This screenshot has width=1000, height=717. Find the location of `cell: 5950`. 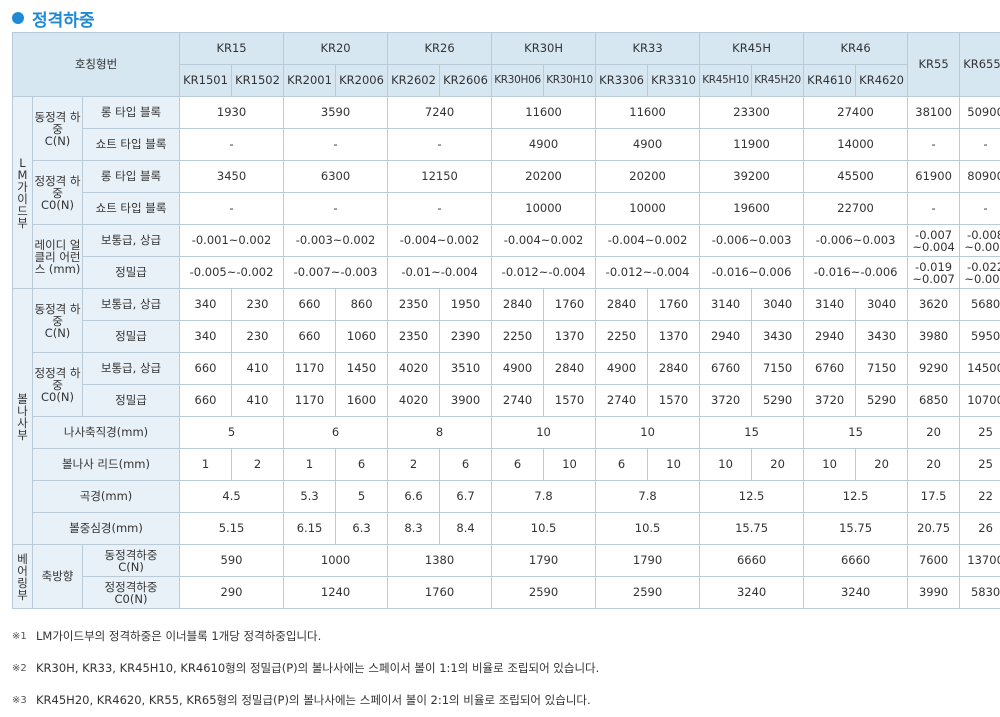

cell: 5950 is located at coordinates (979, 336).